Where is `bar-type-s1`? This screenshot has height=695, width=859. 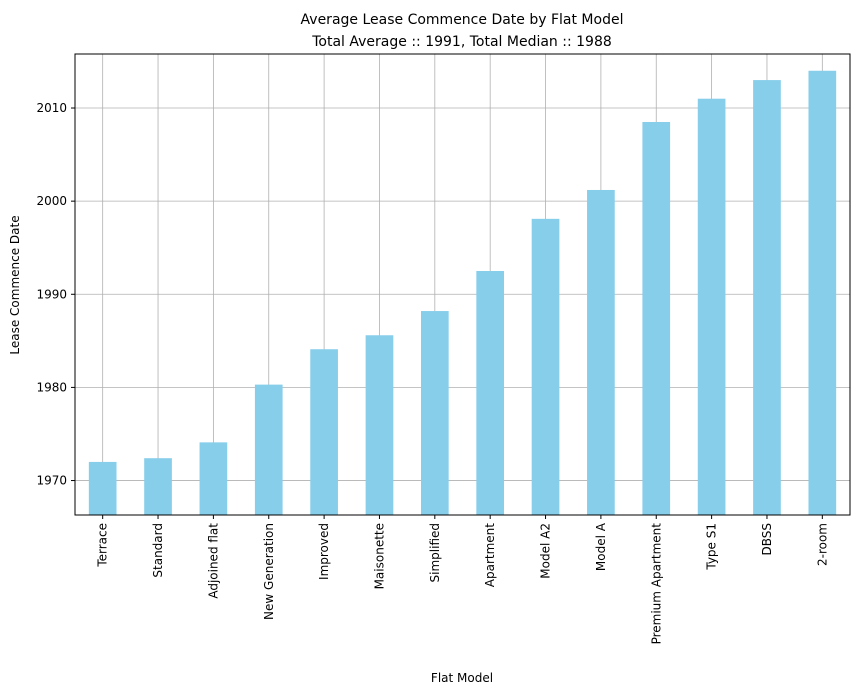 bar-type-s1 is located at coordinates (711, 306).